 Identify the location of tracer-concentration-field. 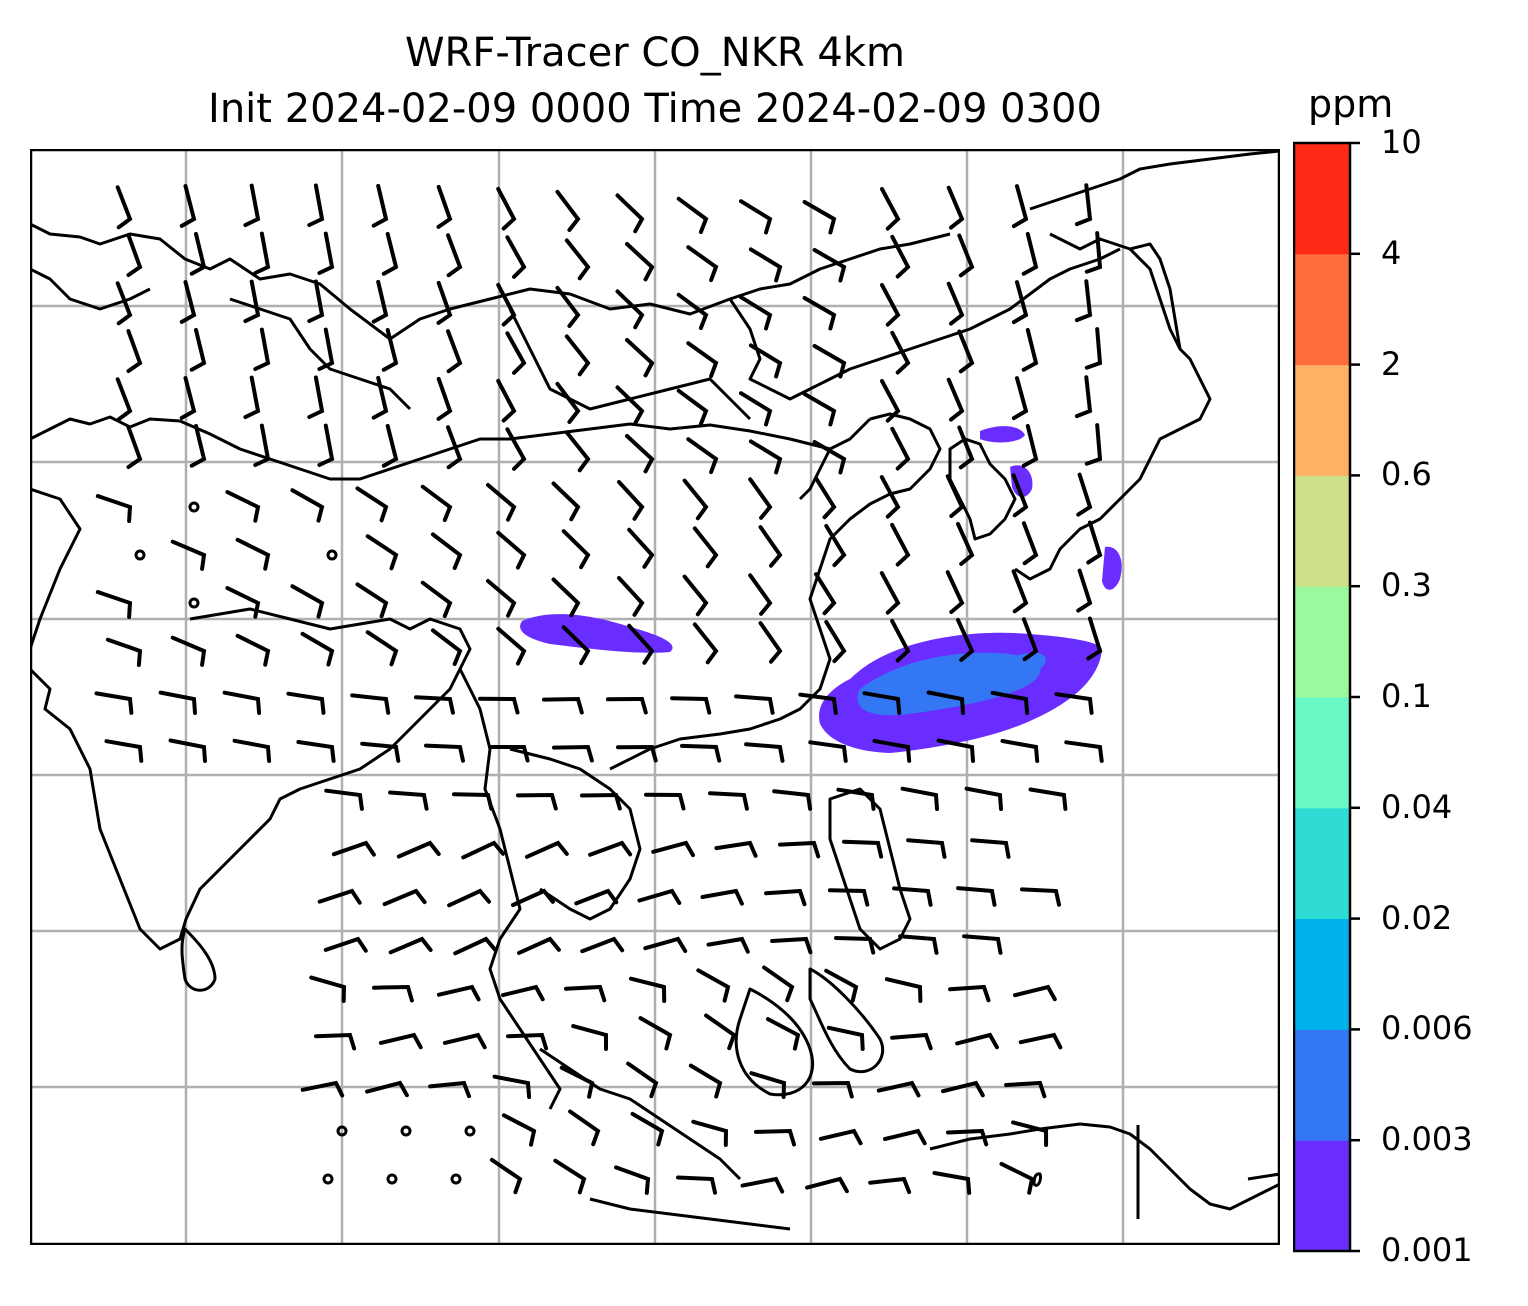
(821, 589).